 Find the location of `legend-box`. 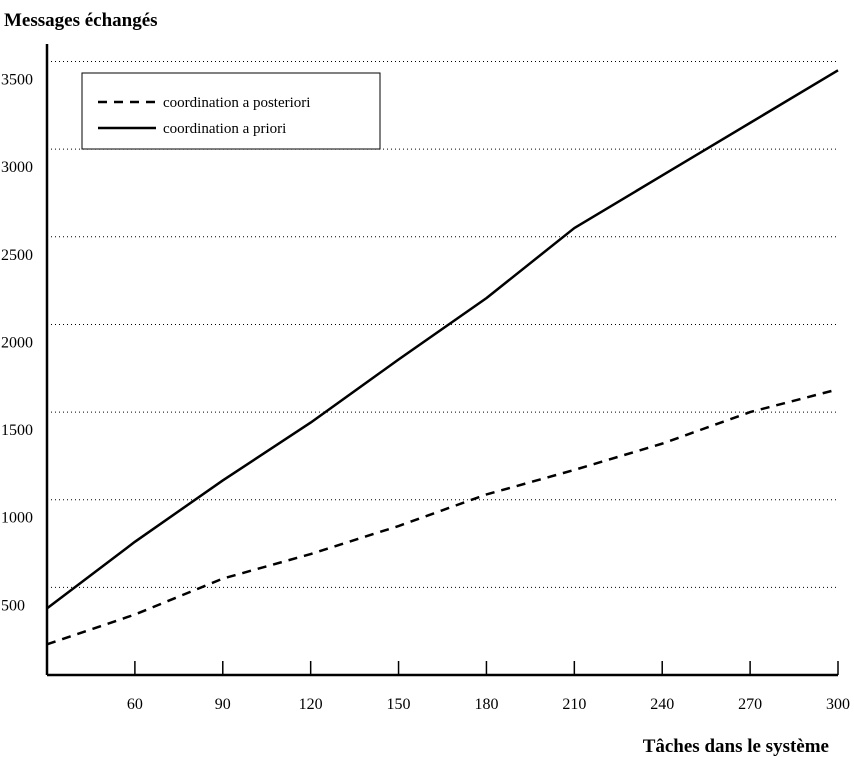

legend-box is located at coordinates (231, 111).